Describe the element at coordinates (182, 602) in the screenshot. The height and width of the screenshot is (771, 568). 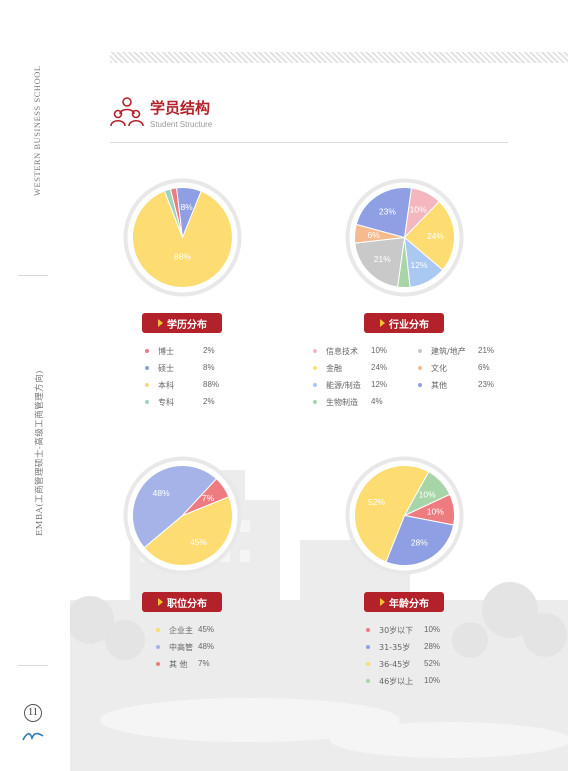
I see `position-chart-title: 职位分布` at that location.